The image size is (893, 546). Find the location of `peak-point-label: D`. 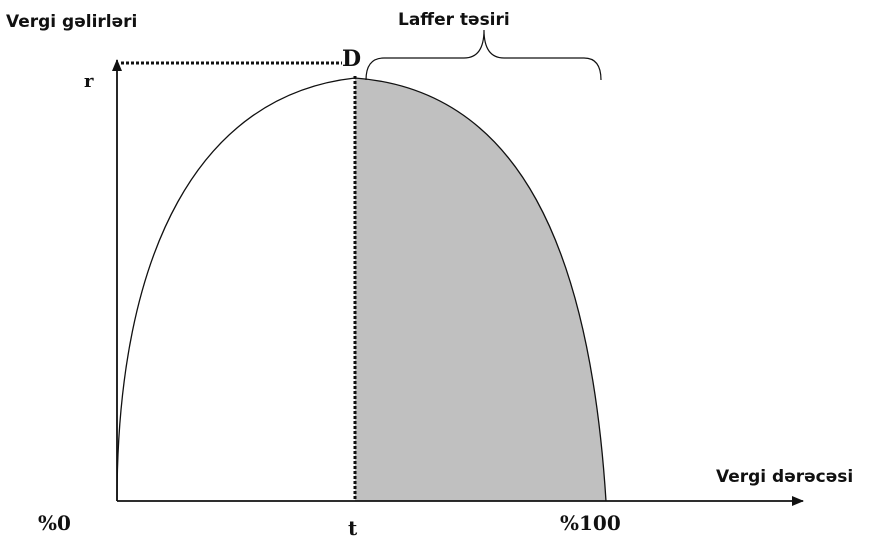

peak-point-label: D is located at coordinates (351, 59).